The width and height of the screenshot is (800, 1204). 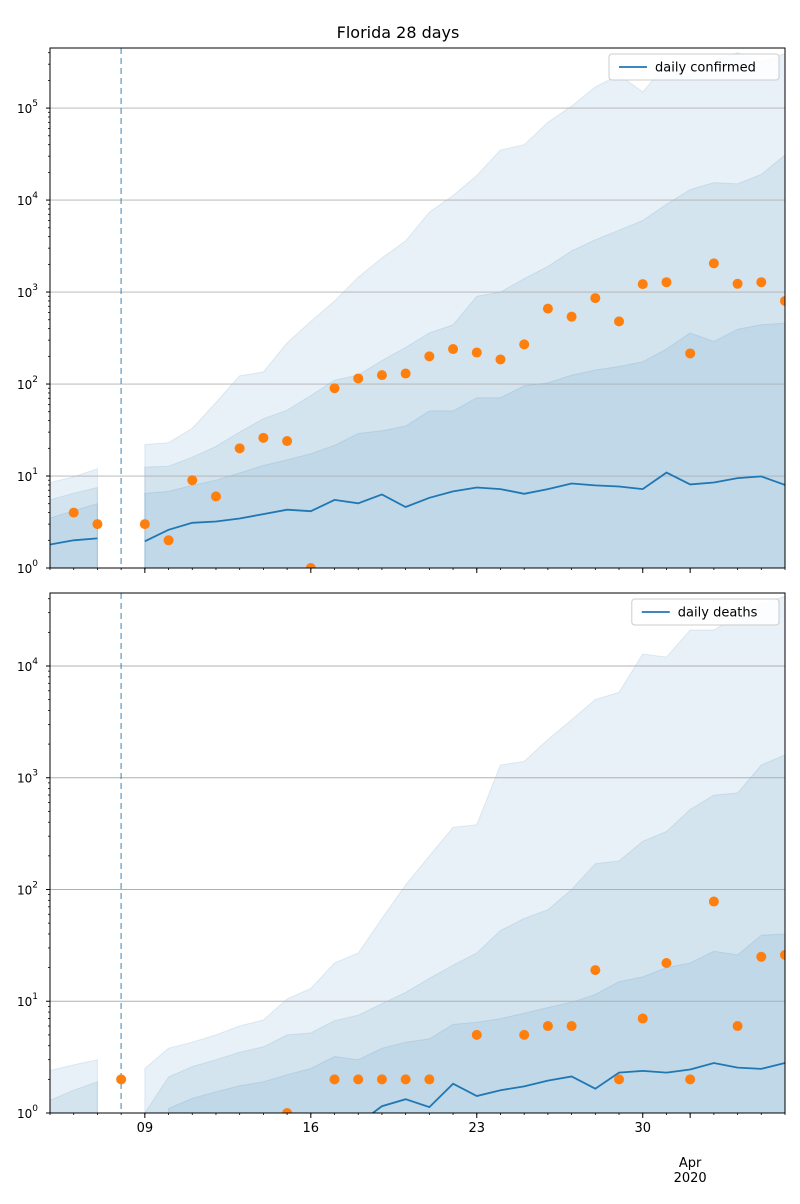 I want to click on x-tick-label: 09, so click(x=145, y=1128).